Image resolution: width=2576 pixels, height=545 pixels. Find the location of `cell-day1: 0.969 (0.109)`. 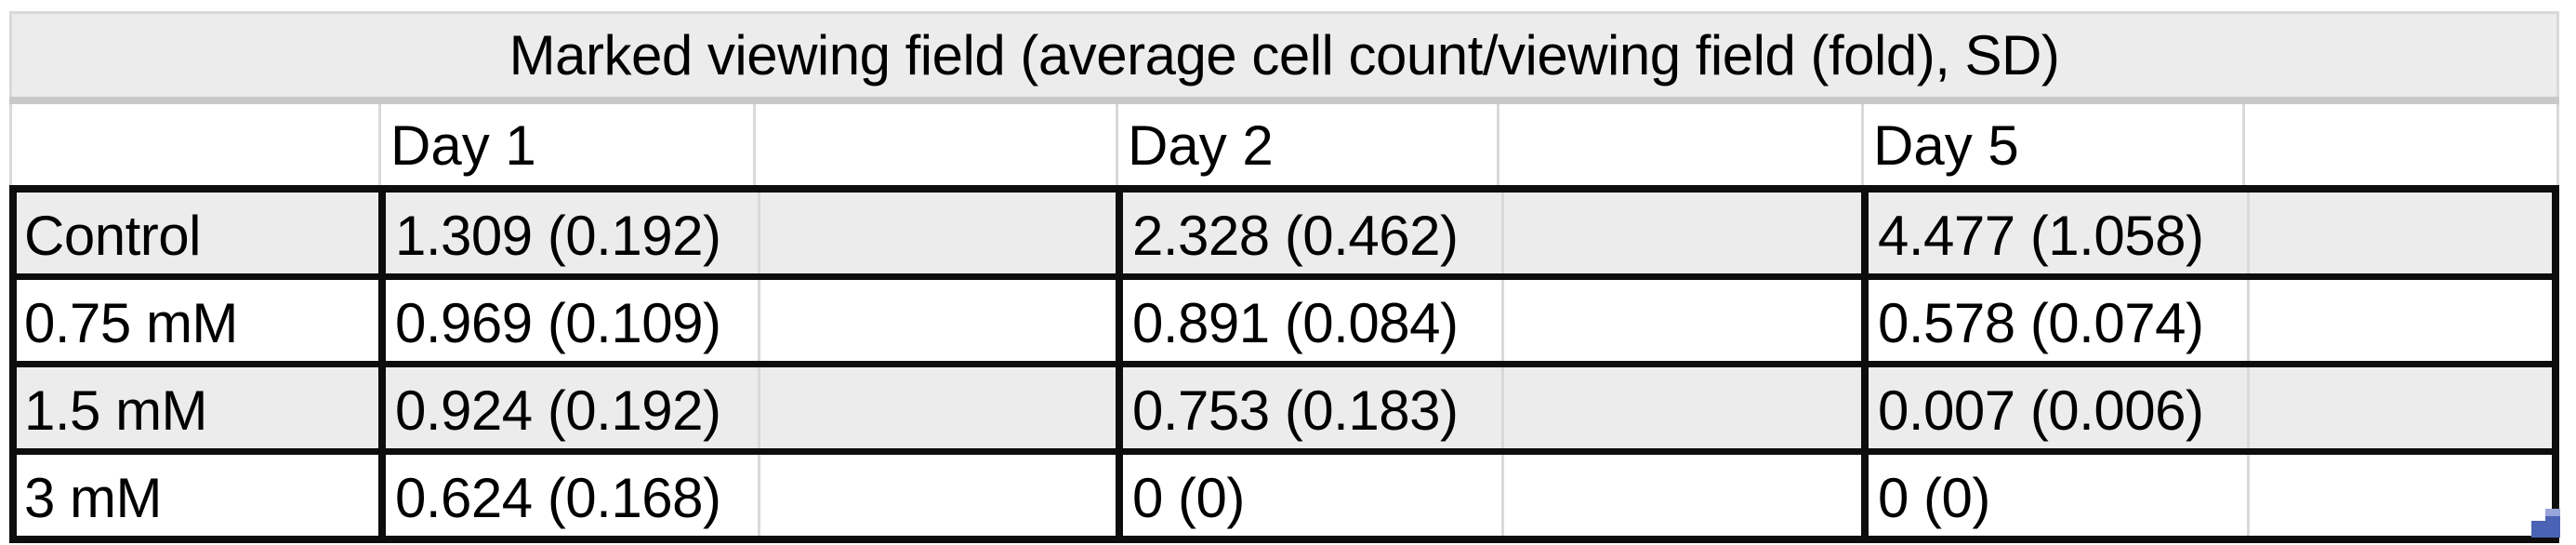

cell-day1: 0.969 (0.109) is located at coordinates (573, 320).